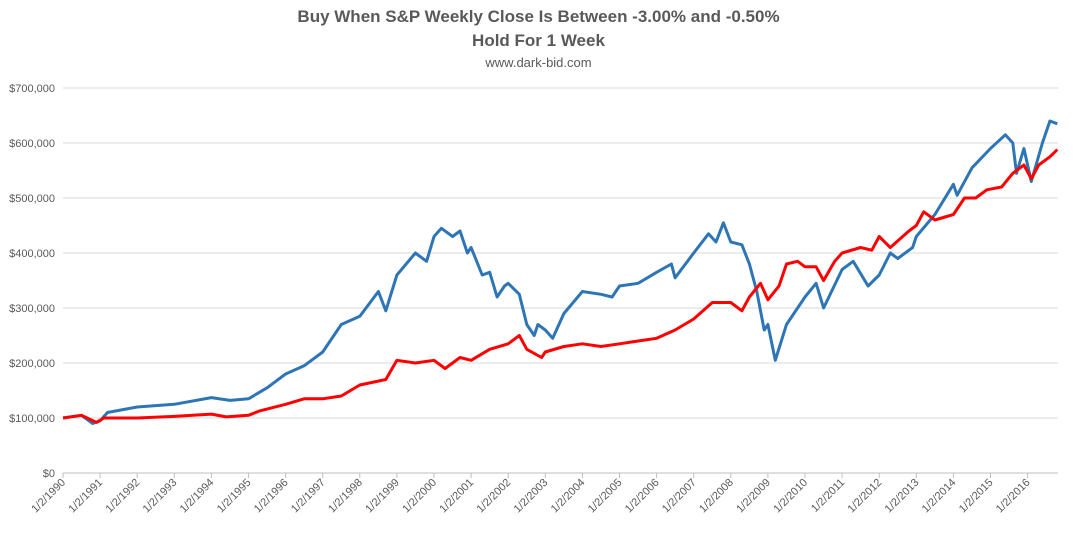  I want to click on x-tick-label: 1/2/1991, so click(85, 496).